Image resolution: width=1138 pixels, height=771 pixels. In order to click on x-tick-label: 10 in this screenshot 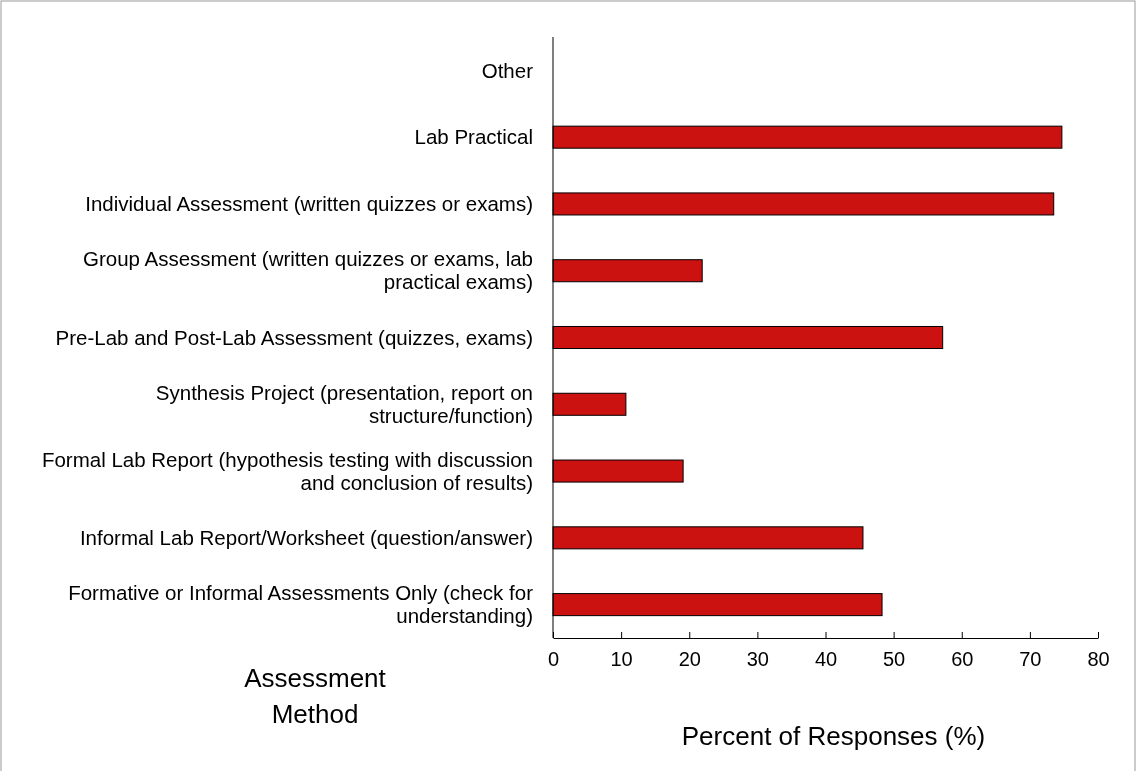, I will do `click(621, 659)`.